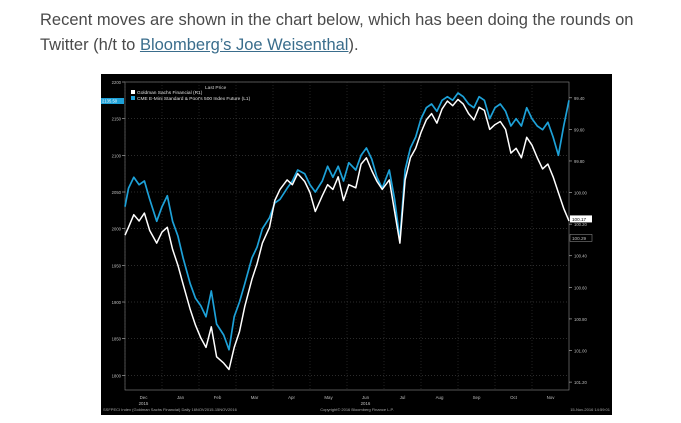  I want to click on chart-title: Last Price, so click(216, 88).